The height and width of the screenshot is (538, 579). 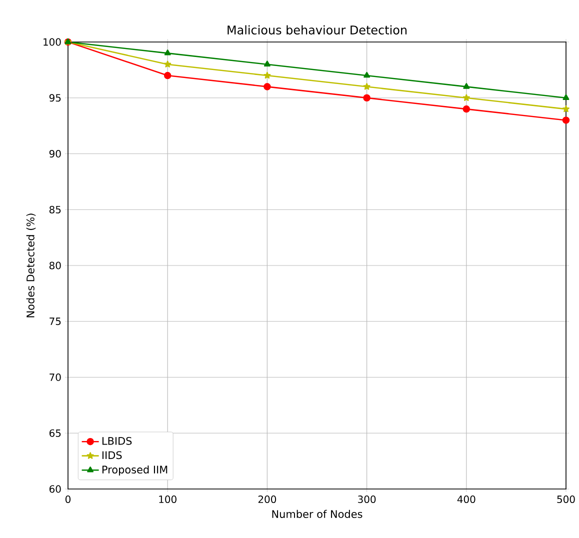 I want to click on y-tick-label: 80, so click(x=55, y=266).